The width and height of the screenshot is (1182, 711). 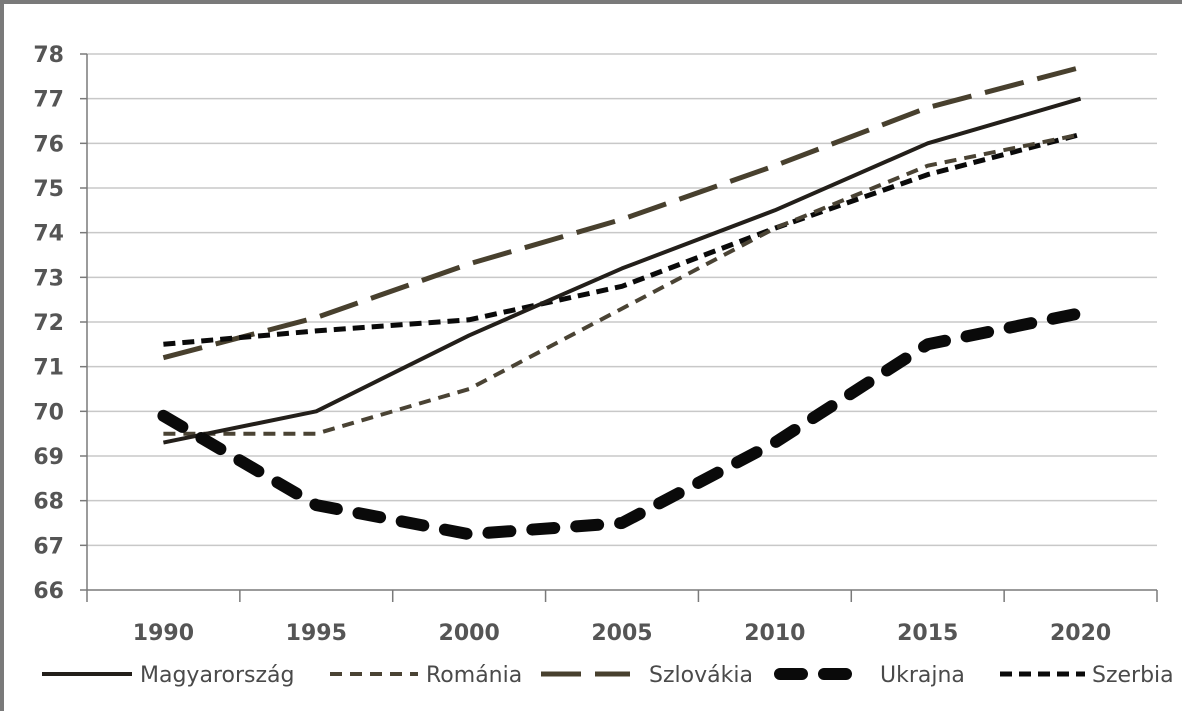 What do you see at coordinates (48, 100) in the screenshot?
I see `y-tick-label: 77` at bounding box center [48, 100].